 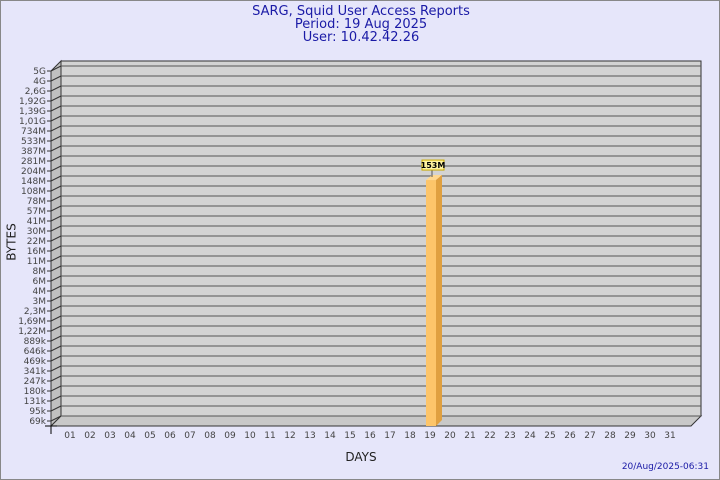 What do you see at coordinates (170, 436) in the screenshot?
I see `x-tick-label: 06` at bounding box center [170, 436].